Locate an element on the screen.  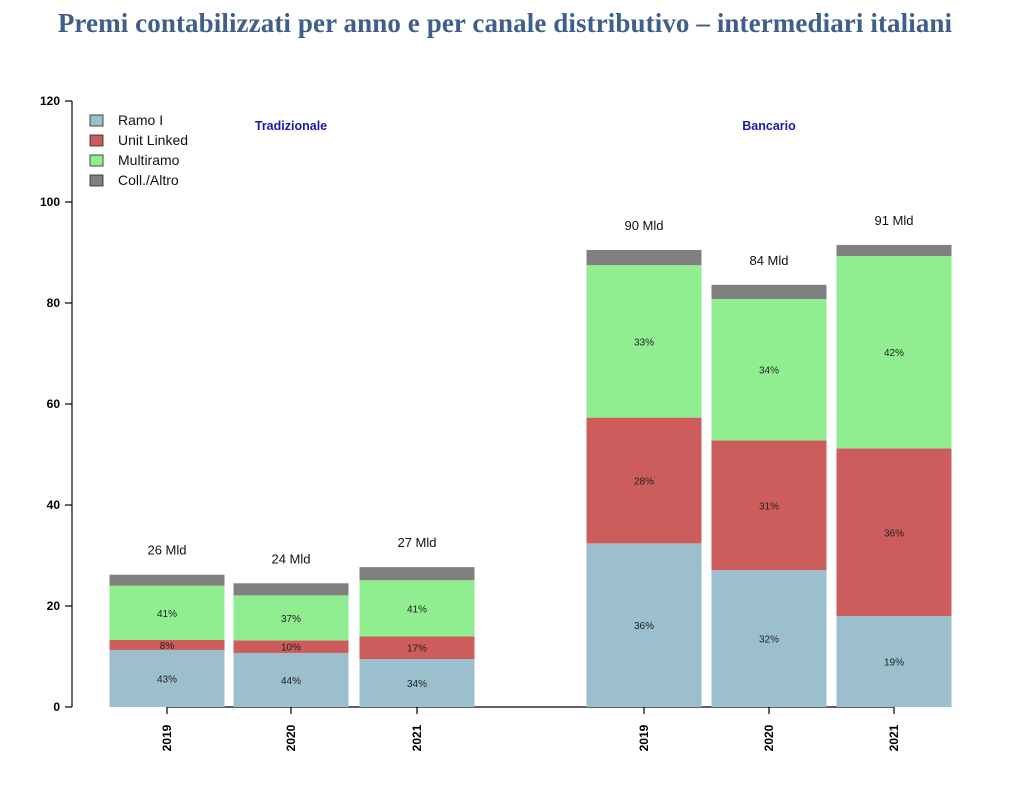
percent-label: 42% is located at coordinates (894, 353).